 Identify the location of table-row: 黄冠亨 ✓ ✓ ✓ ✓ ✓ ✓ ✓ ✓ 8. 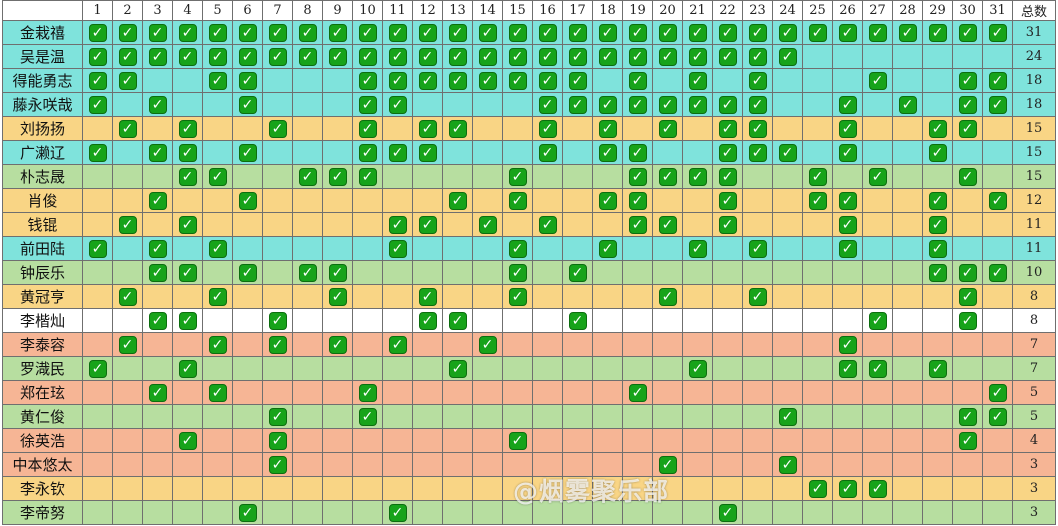
(529, 296).